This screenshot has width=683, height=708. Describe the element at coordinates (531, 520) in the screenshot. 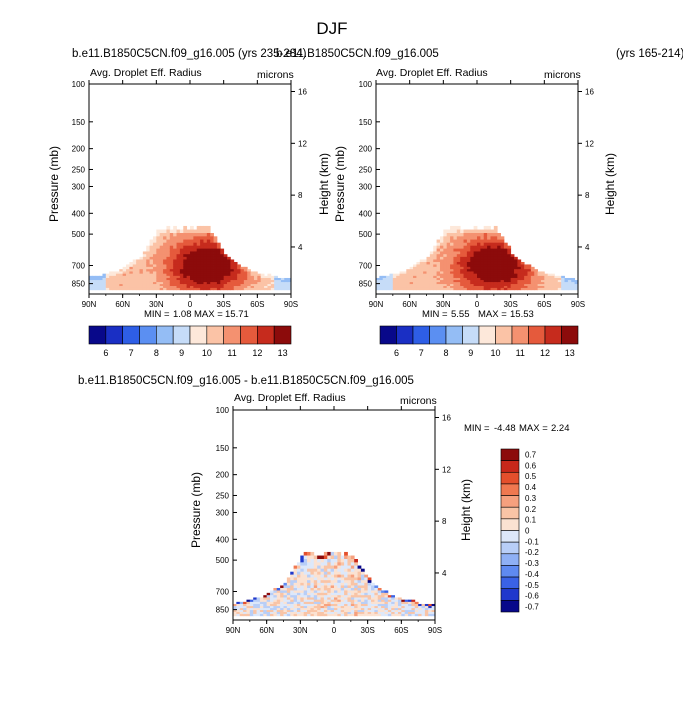

I see `colorbar-label: 0.1` at that location.